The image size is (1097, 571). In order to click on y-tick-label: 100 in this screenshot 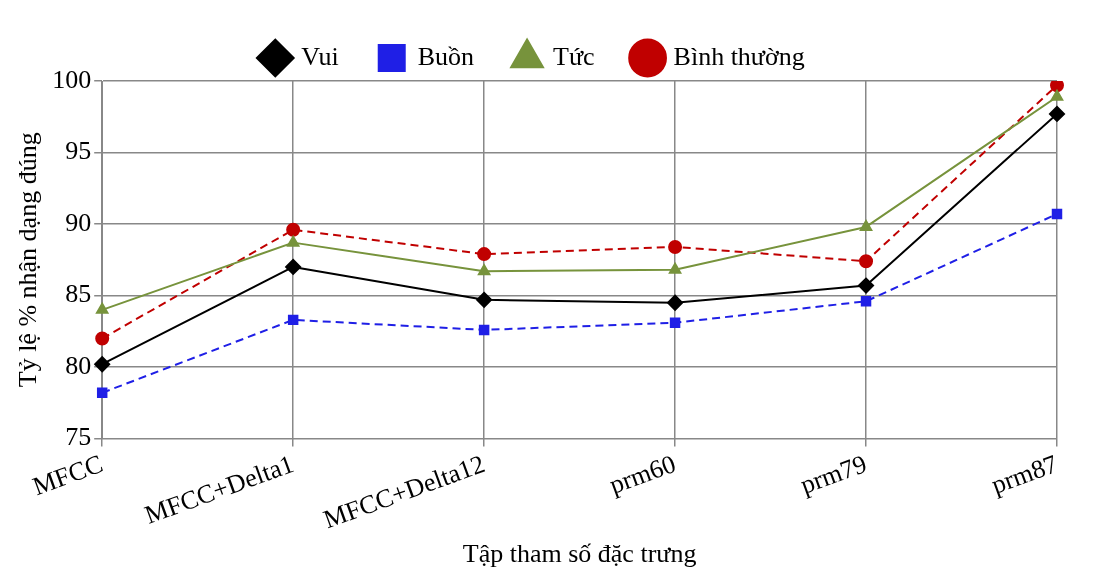, I will do `click(72, 79)`.